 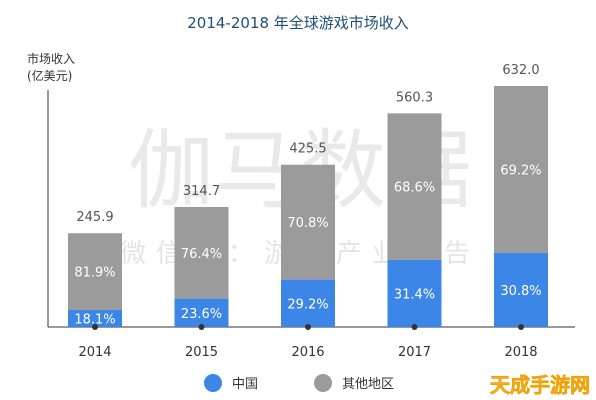 What do you see at coordinates (201, 352) in the screenshot?
I see `x-tick-label-2015: 2015` at bounding box center [201, 352].